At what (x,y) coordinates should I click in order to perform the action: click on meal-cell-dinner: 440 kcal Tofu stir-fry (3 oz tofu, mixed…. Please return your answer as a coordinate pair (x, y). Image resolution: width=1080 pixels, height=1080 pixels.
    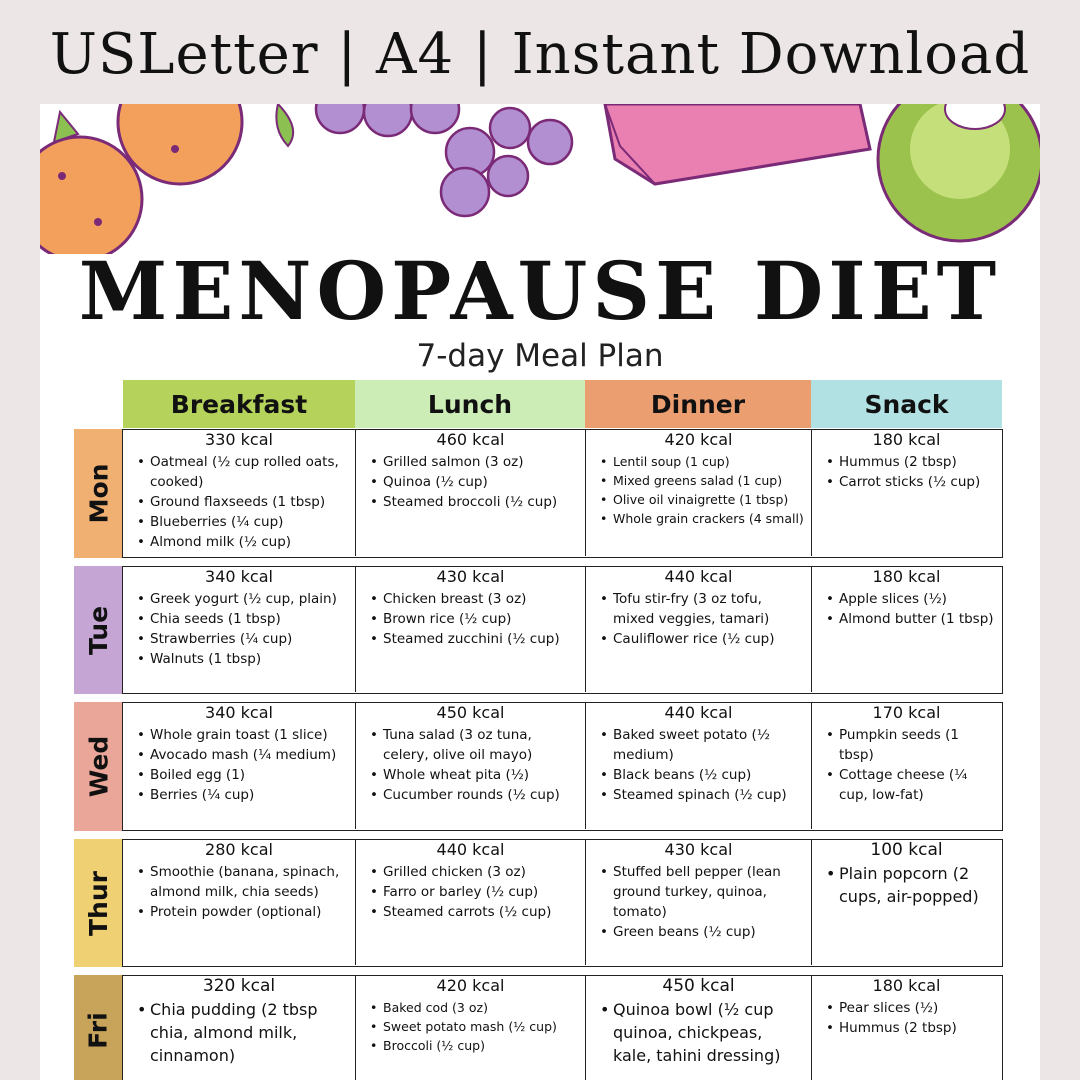
    Looking at the image, I should click on (698, 629).